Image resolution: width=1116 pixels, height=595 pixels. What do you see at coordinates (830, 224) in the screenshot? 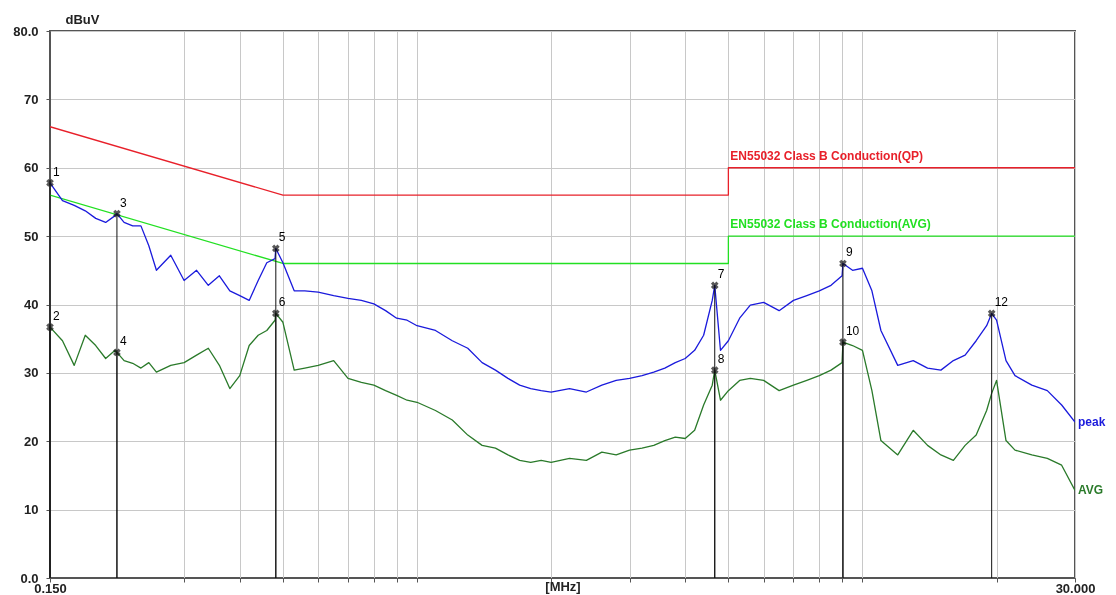
I see `series-label: EN55032 Class B Conduction(AVG)` at bounding box center [830, 224].